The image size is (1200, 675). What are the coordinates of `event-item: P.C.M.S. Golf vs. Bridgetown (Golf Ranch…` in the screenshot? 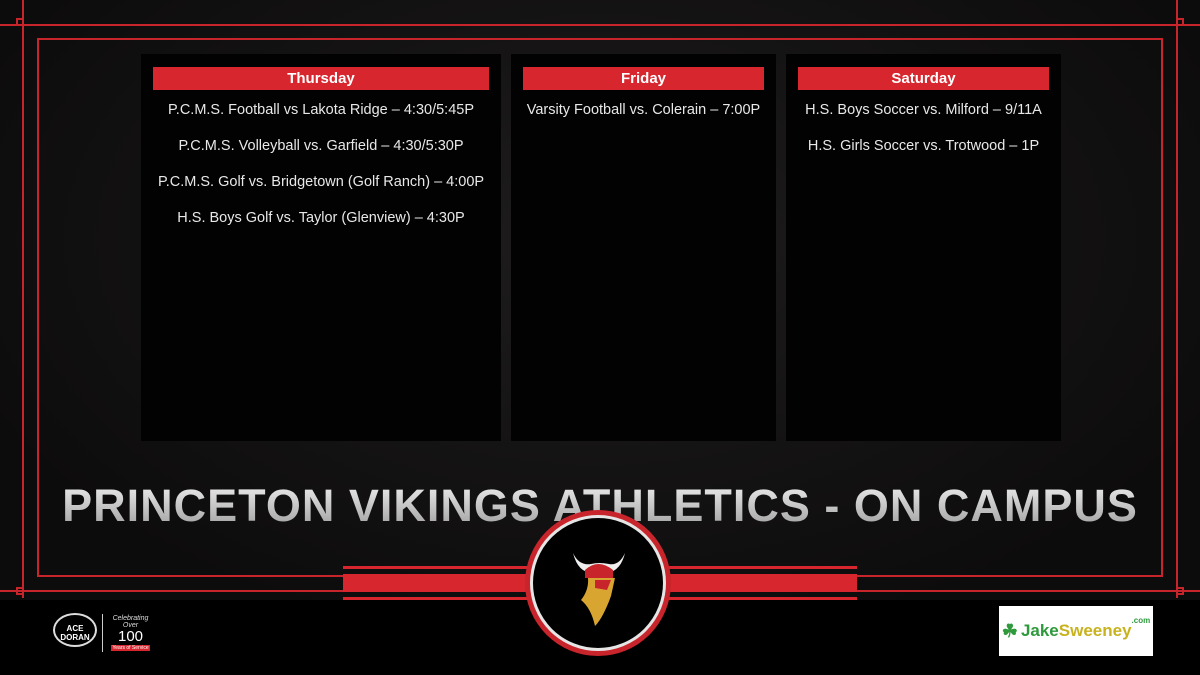 It's located at (321, 182).